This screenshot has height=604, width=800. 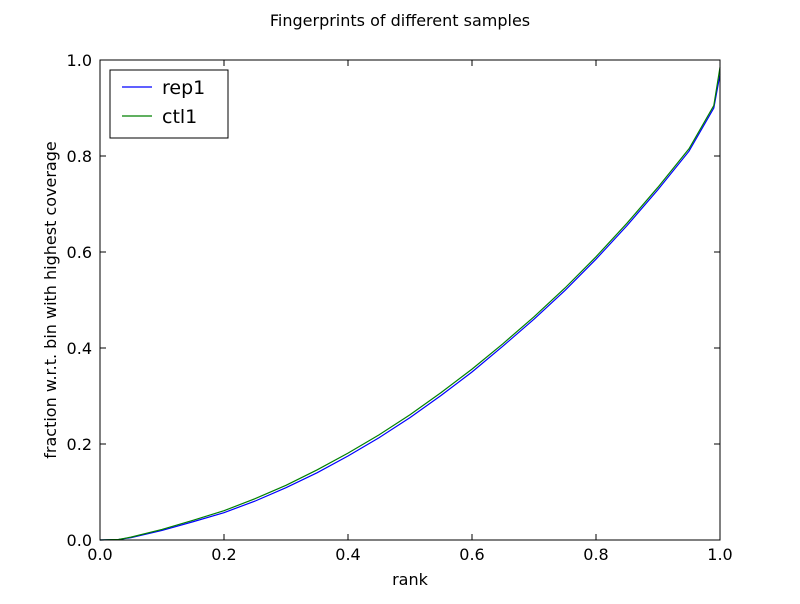 What do you see at coordinates (719, 554) in the screenshot?
I see `x-tick-label: 1.0` at bounding box center [719, 554].